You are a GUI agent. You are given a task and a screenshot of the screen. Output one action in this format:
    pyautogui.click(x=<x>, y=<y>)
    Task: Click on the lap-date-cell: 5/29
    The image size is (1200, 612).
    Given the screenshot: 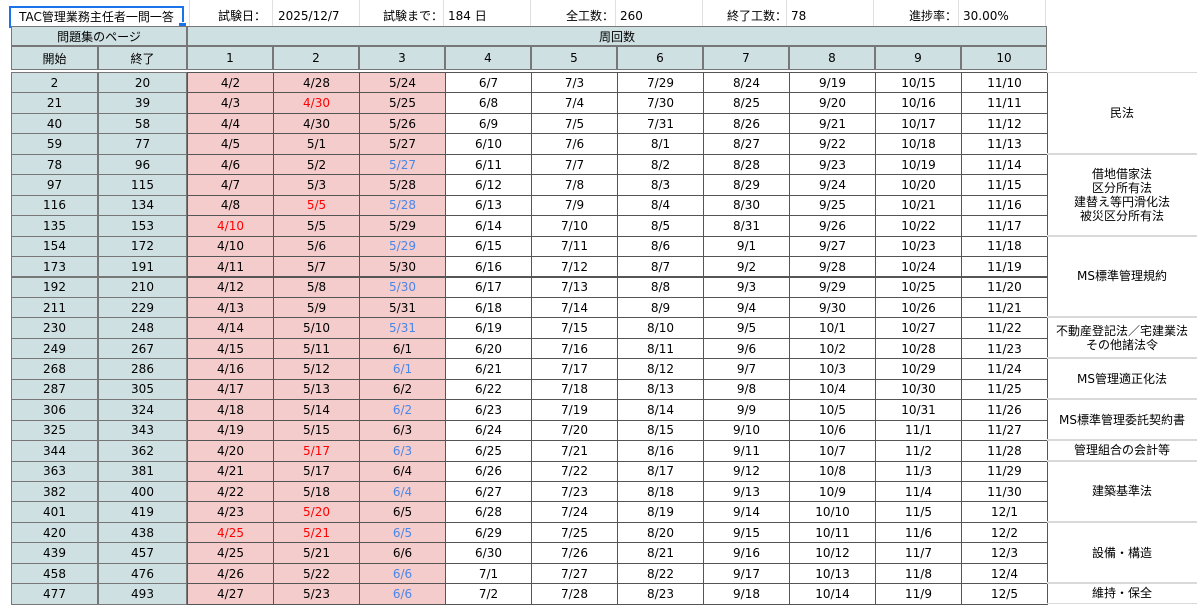 What is the action you would take?
    pyautogui.click(x=402, y=226)
    